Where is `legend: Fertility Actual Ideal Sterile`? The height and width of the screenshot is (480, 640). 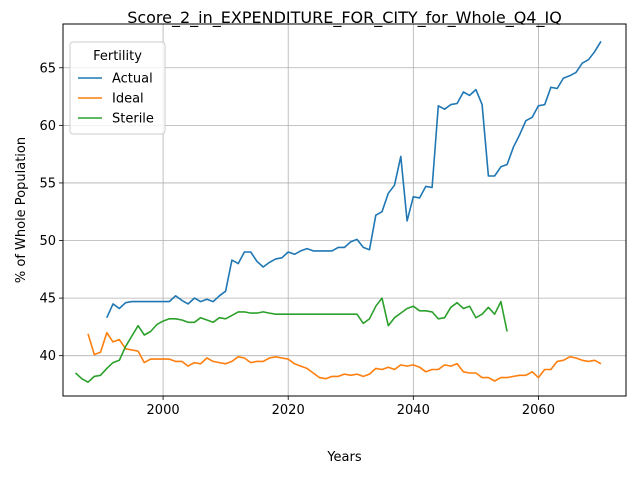 legend: Fertility Actual Ideal Sterile is located at coordinates (117, 88).